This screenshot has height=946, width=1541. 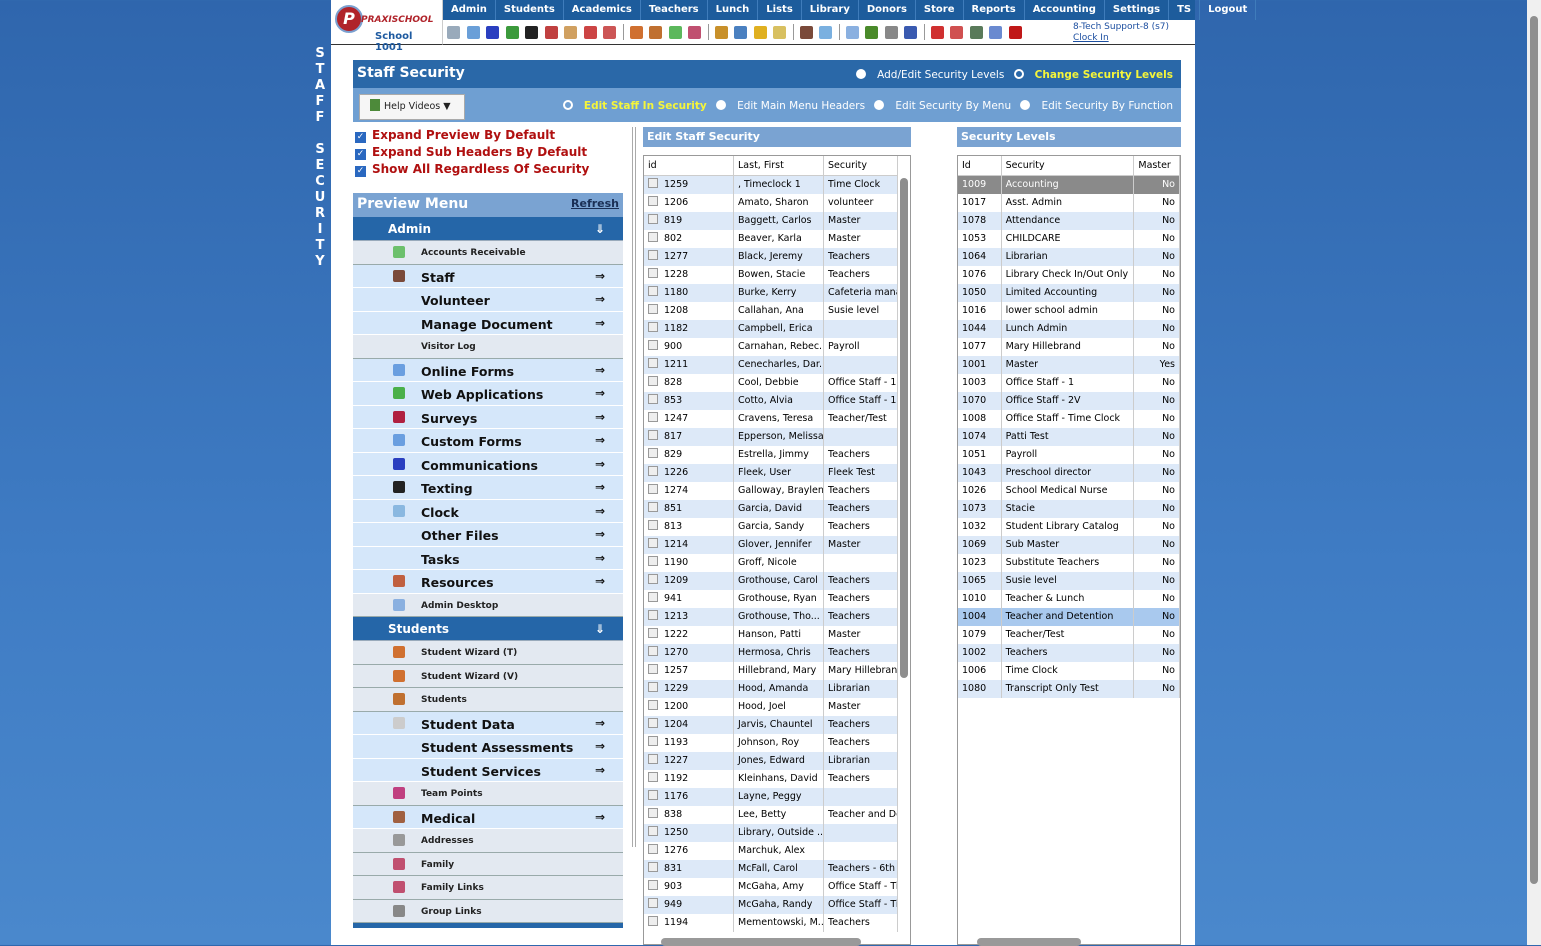 What do you see at coordinates (887, 10) in the screenshot?
I see `nav-donors: Donors` at bounding box center [887, 10].